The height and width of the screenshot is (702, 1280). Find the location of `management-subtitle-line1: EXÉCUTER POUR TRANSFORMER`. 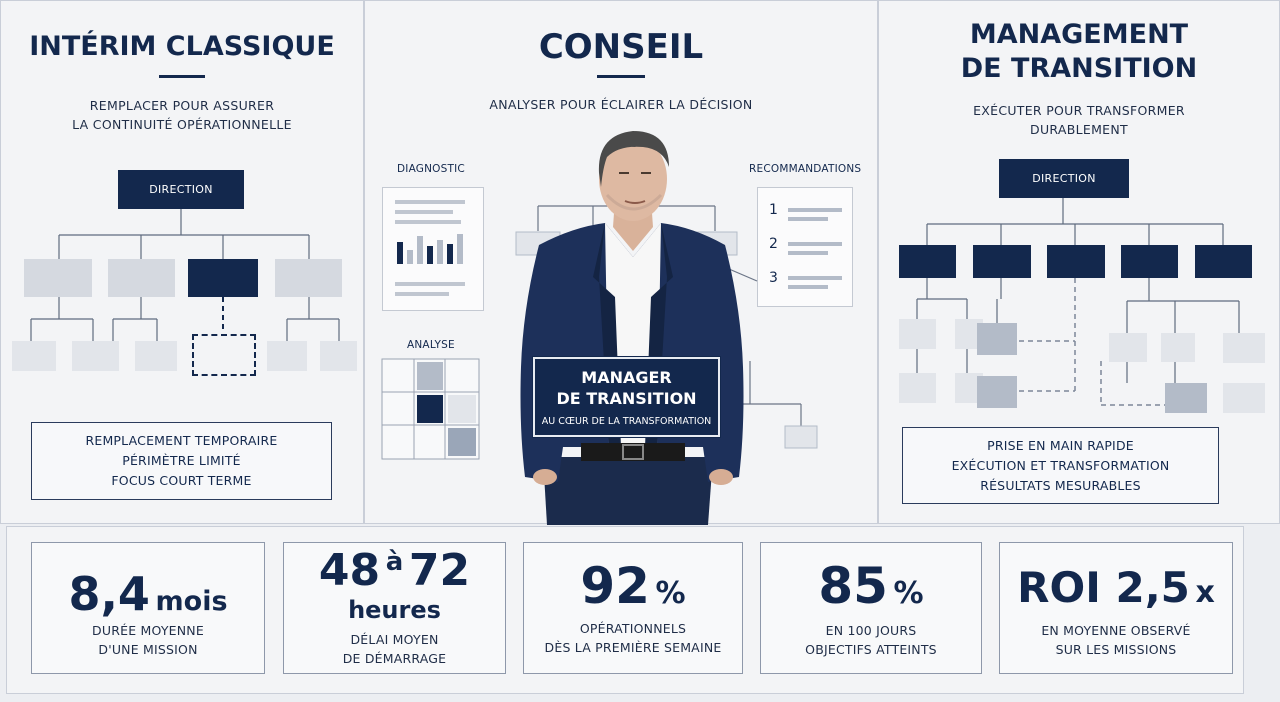

management-subtitle-line1: EXÉCUTER POUR TRANSFORMER is located at coordinates (1079, 110).